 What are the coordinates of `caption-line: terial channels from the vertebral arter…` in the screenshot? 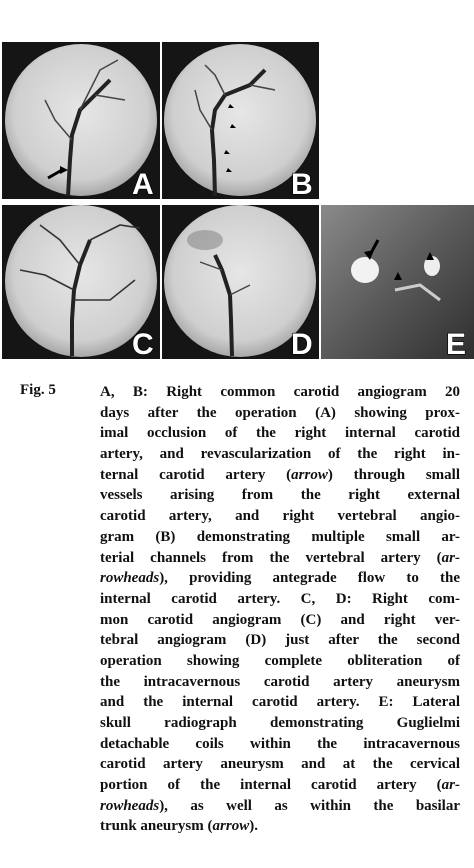 It's located at (280, 558).